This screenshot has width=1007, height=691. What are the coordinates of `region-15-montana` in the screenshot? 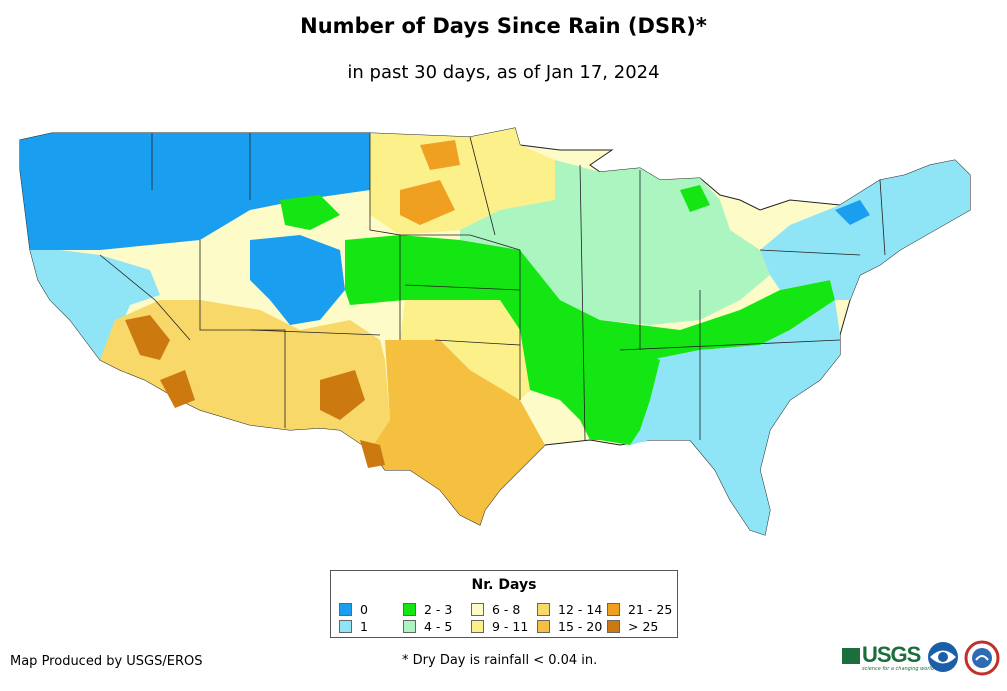 It's located at (440, 155).